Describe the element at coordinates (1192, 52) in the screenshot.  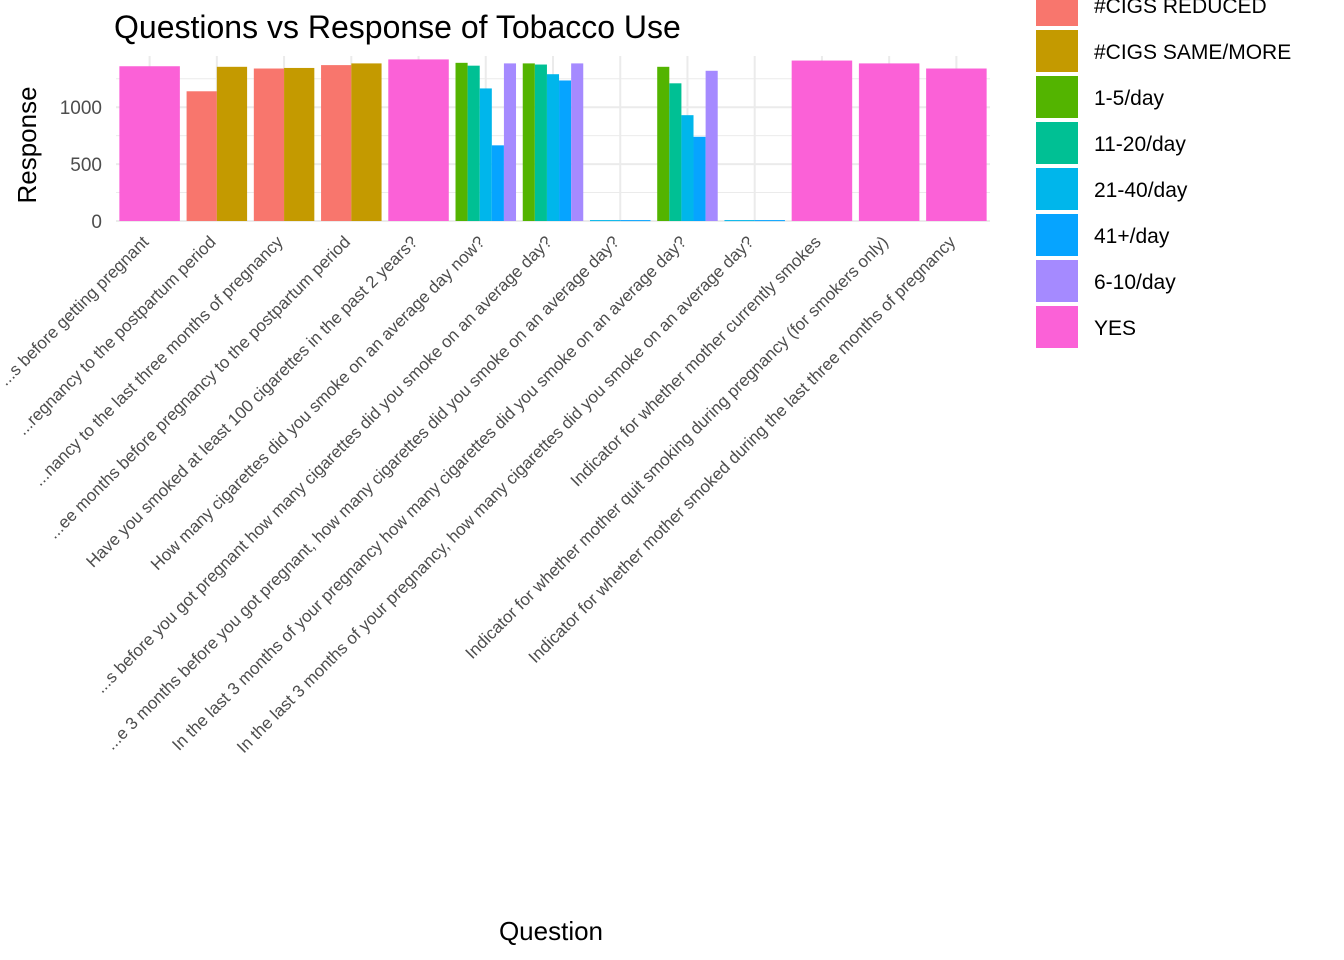
I see `legend-label: #CIGS SAME/MORE` at that location.